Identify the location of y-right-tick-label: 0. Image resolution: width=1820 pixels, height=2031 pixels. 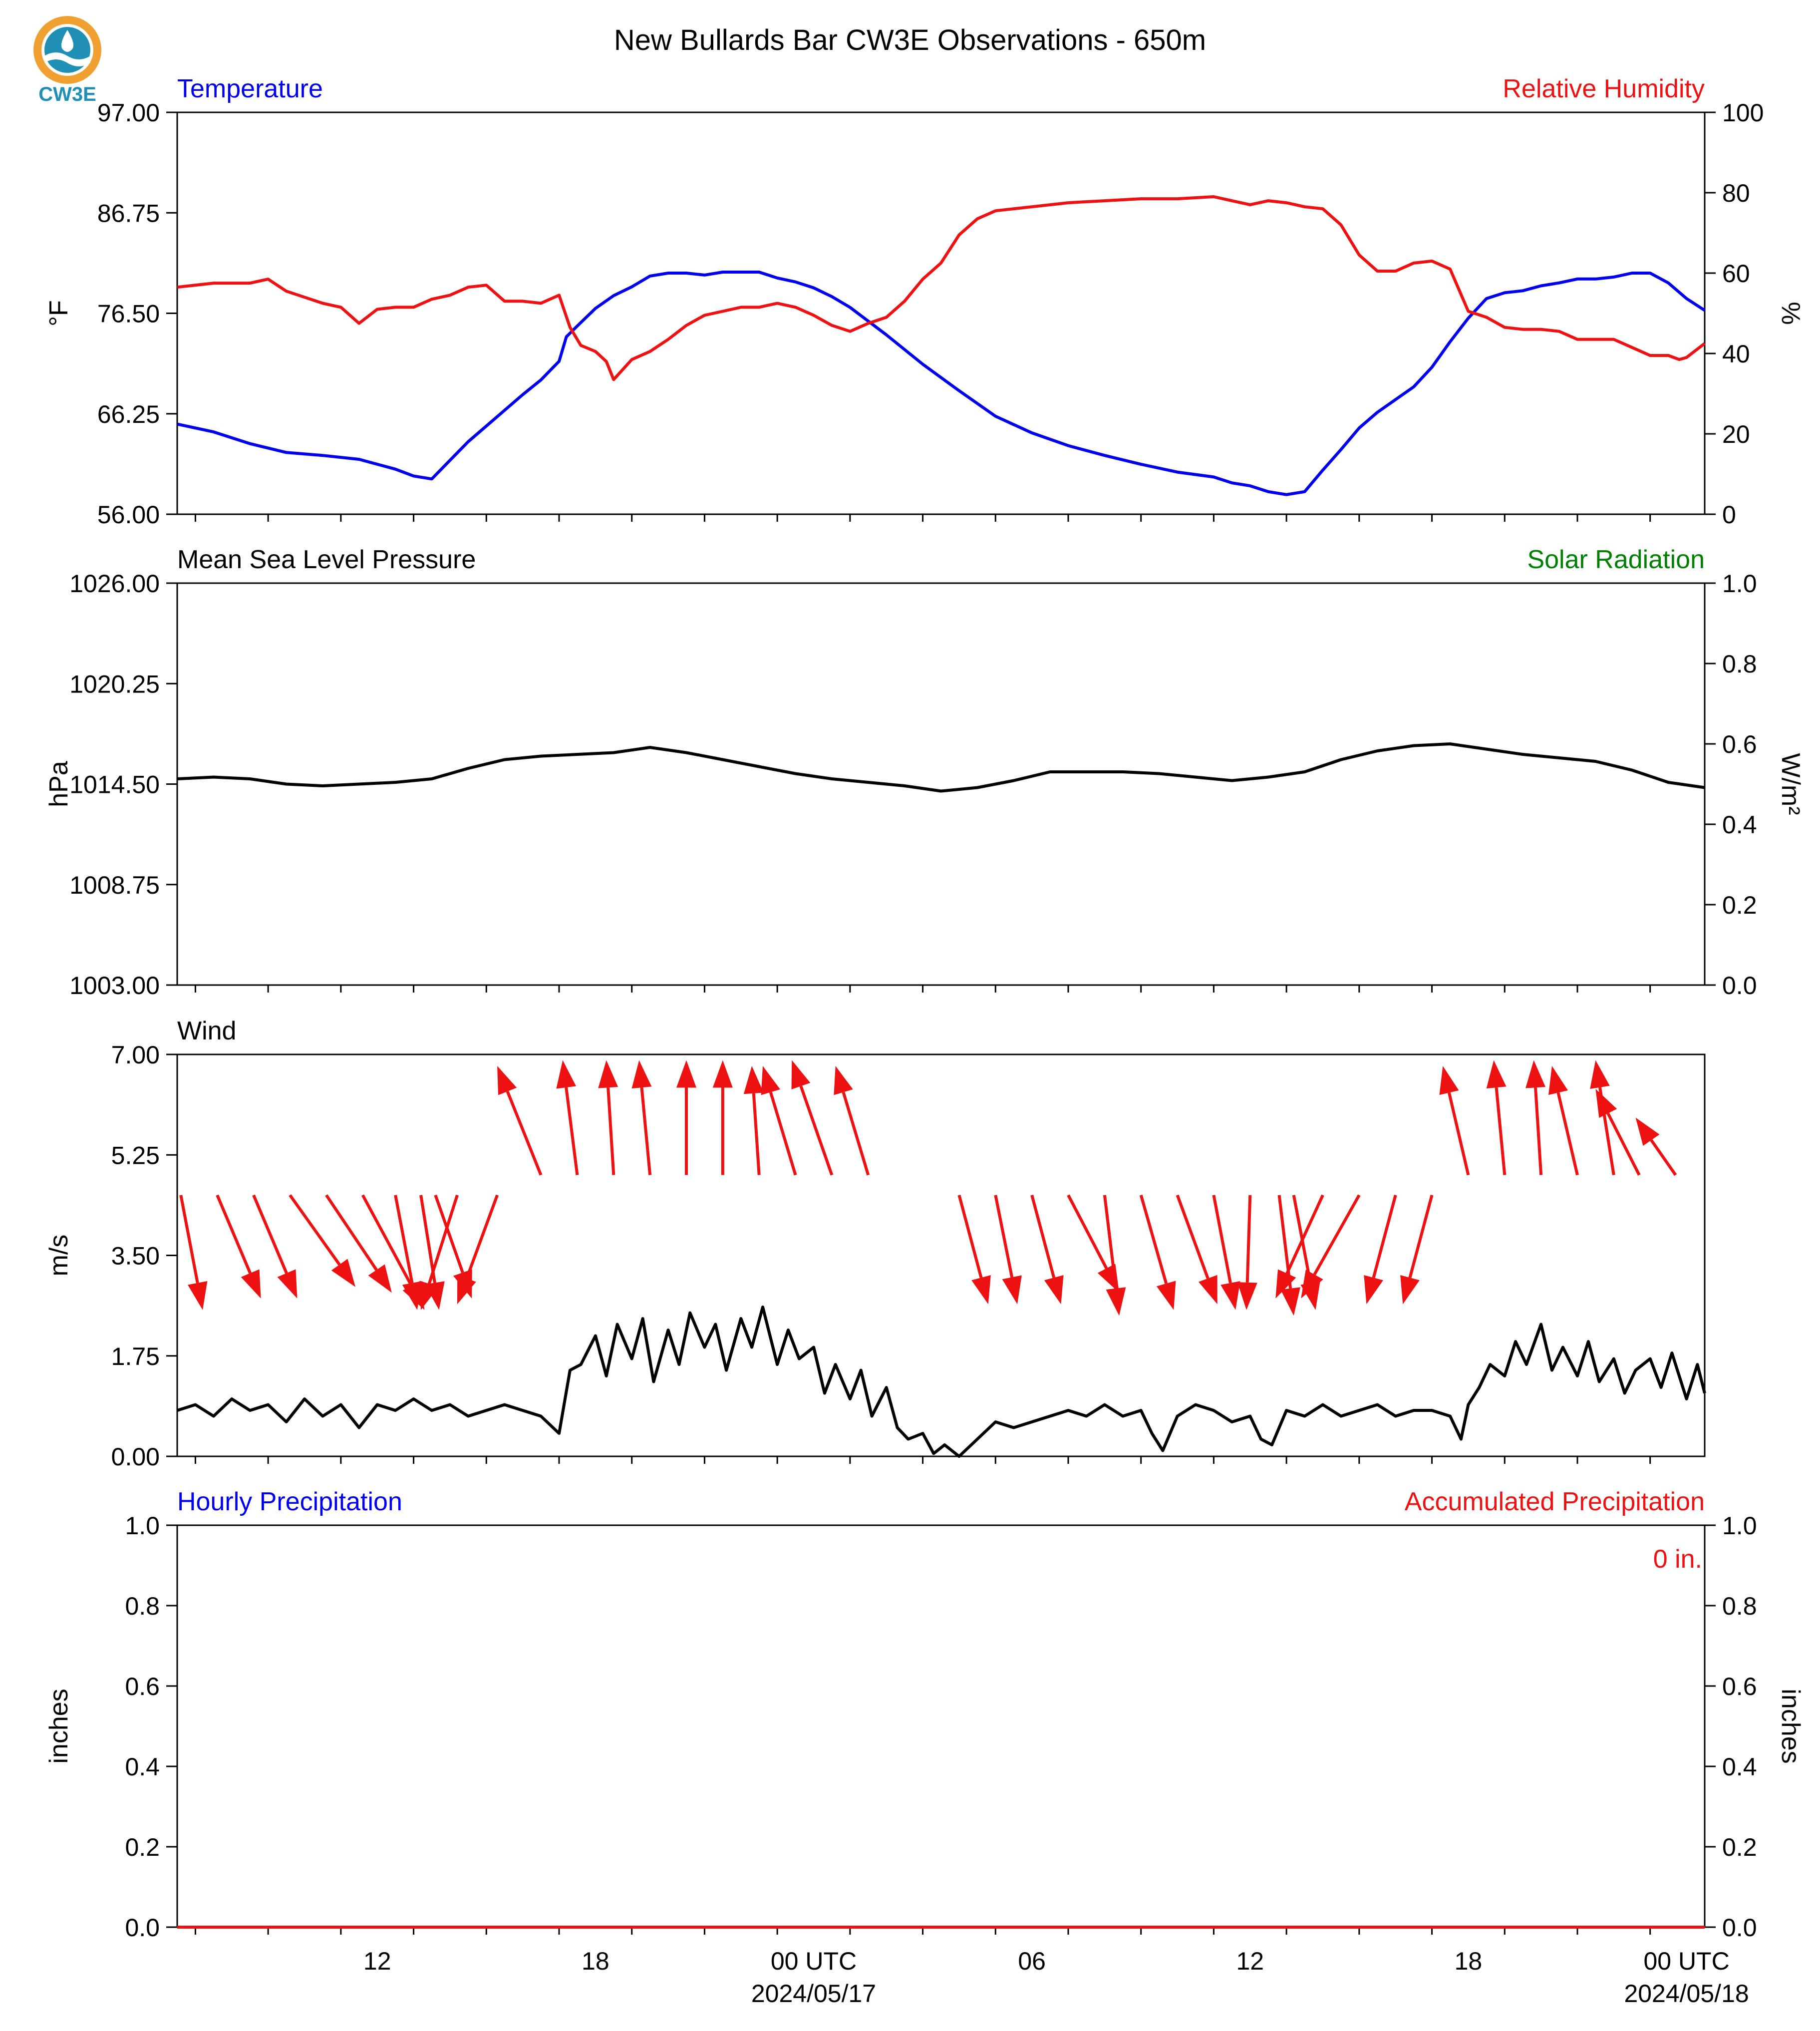
(1729, 515).